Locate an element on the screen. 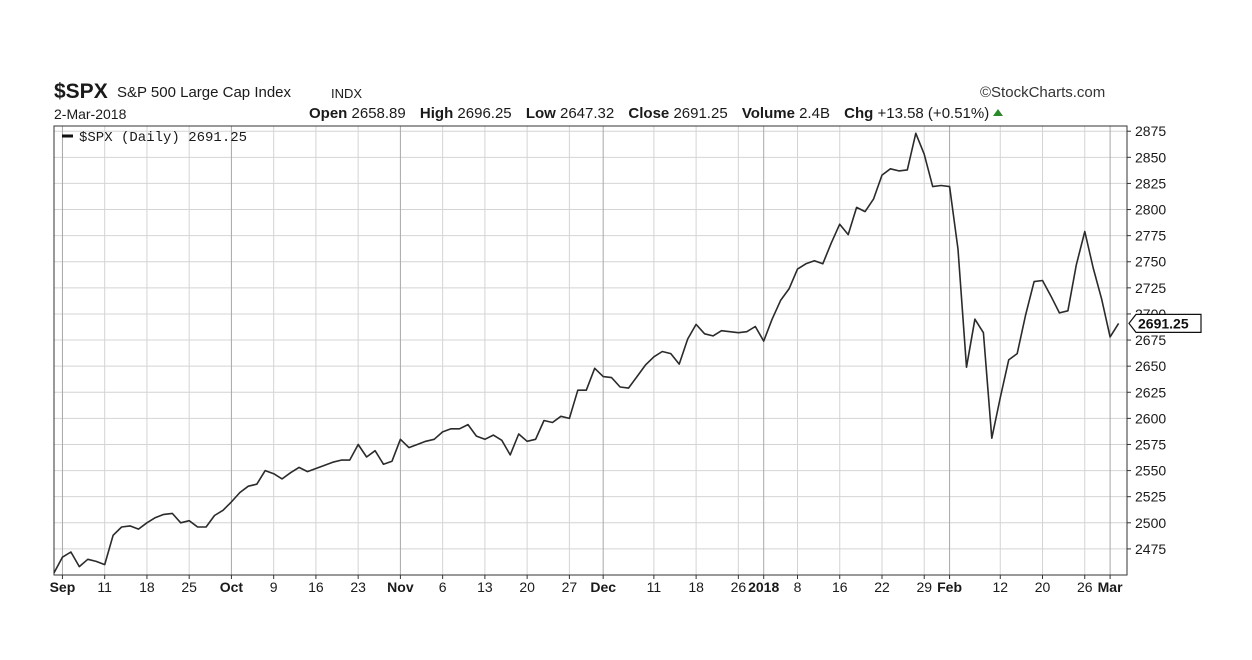 Image resolution: width=1252 pixels, height=660 pixels. y-tick-label: 2525 is located at coordinates (1150, 497).